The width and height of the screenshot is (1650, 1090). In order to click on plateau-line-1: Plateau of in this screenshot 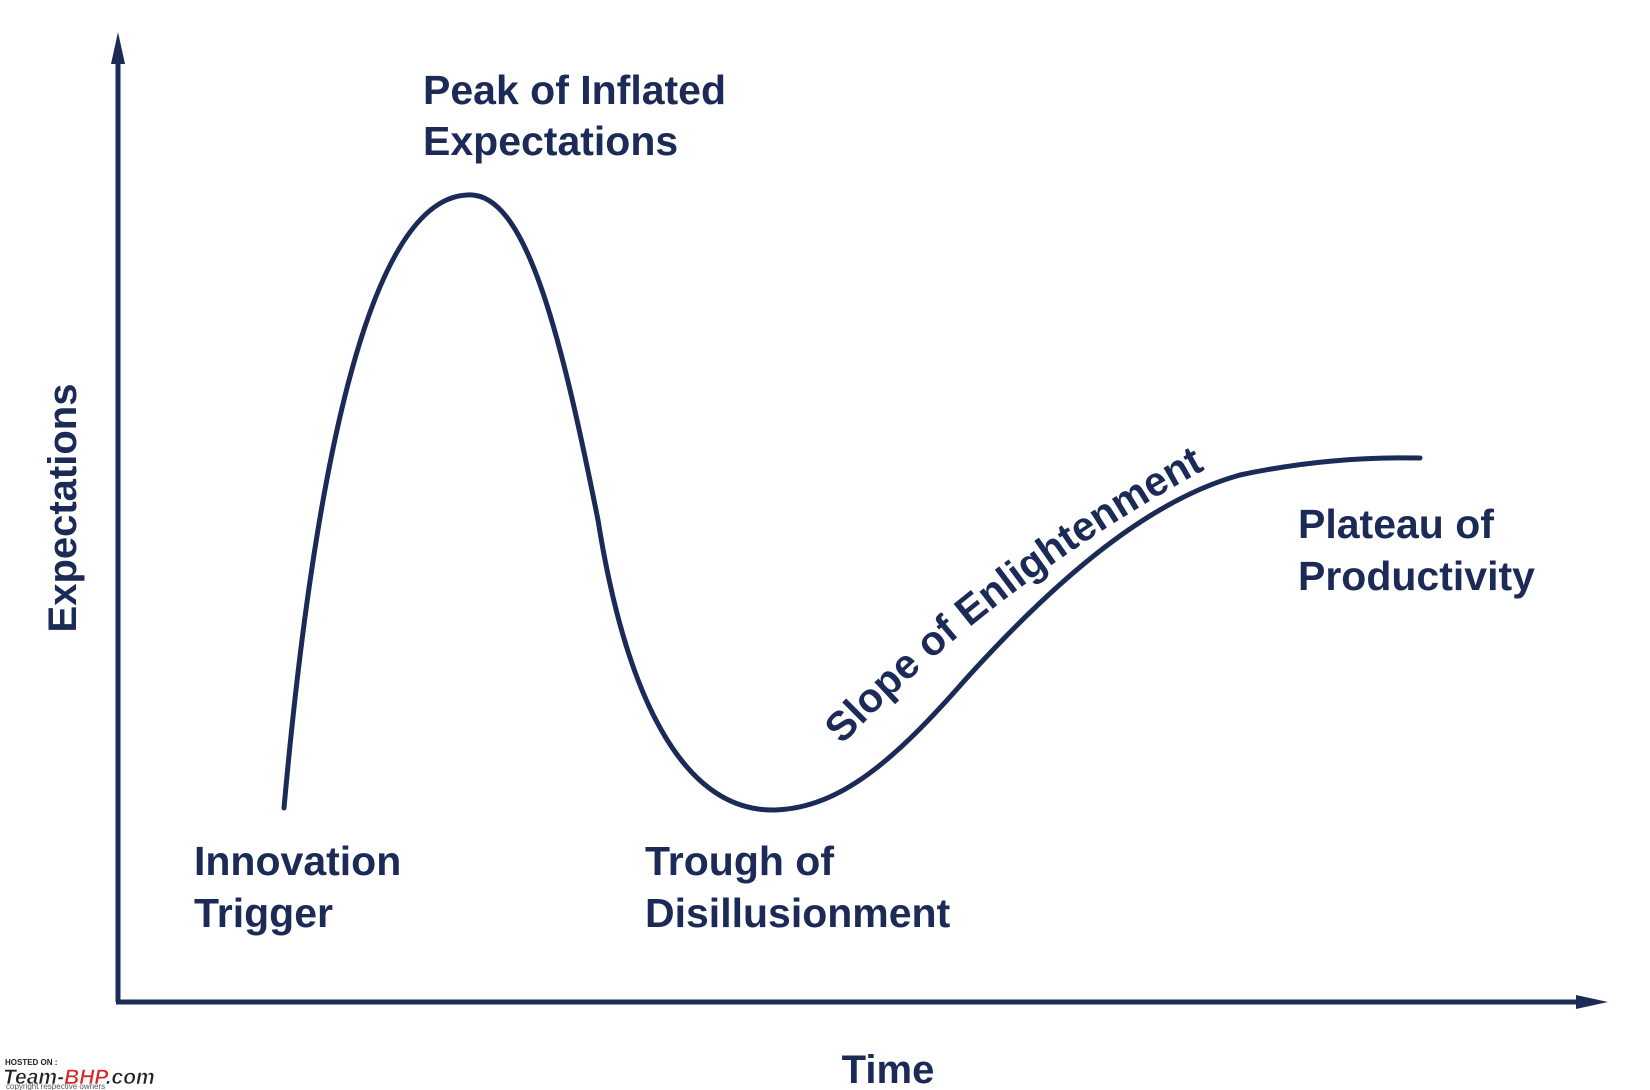, I will do `click(1396, 524)`.